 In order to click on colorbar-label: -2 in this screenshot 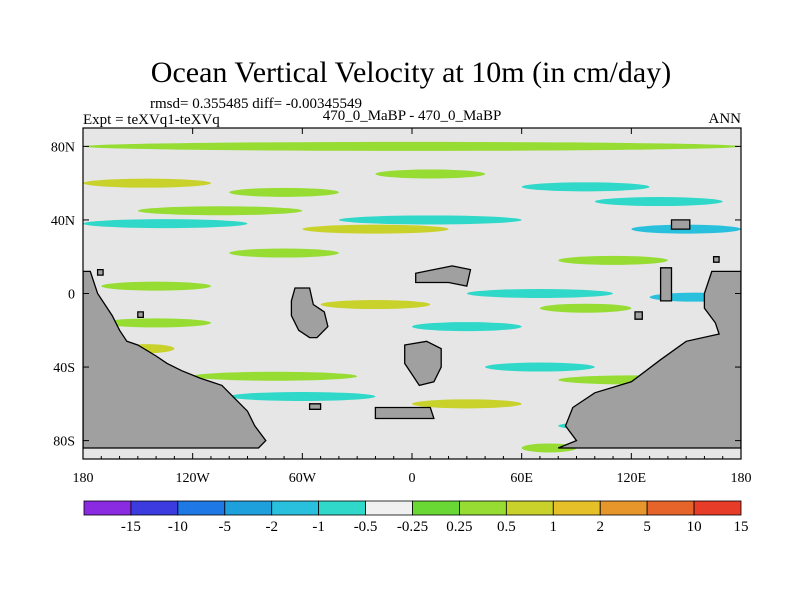, I will do `click(271, 527)`.